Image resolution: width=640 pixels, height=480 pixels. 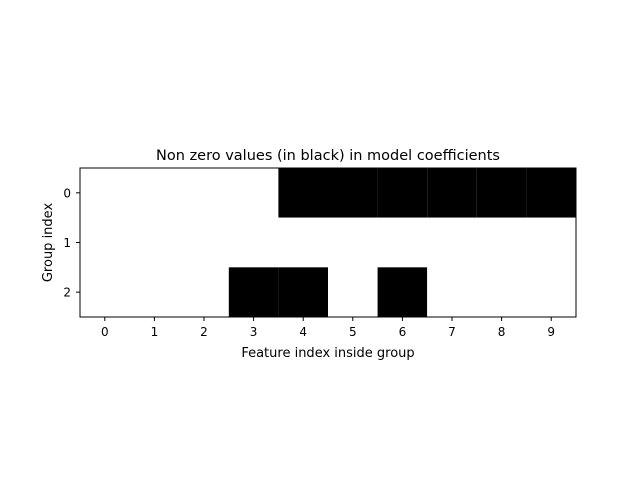 I want to click on x-tick-label-0: 0, so click(x=105, y=332).